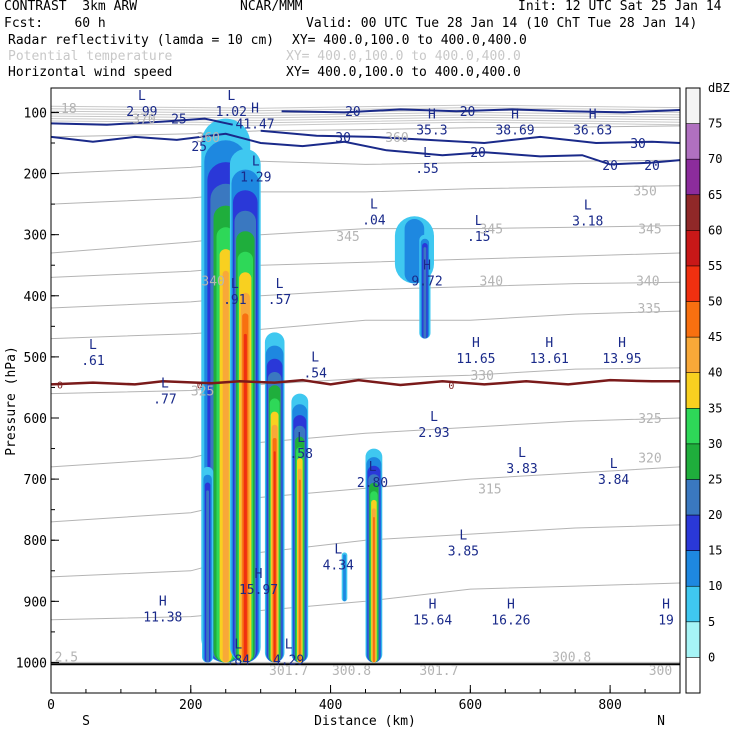 The image size is (740, 740). What do you see at coordinates (693, 390) in the screenshot?
I see `colorbar-frame` at bounding box center [693, 390].